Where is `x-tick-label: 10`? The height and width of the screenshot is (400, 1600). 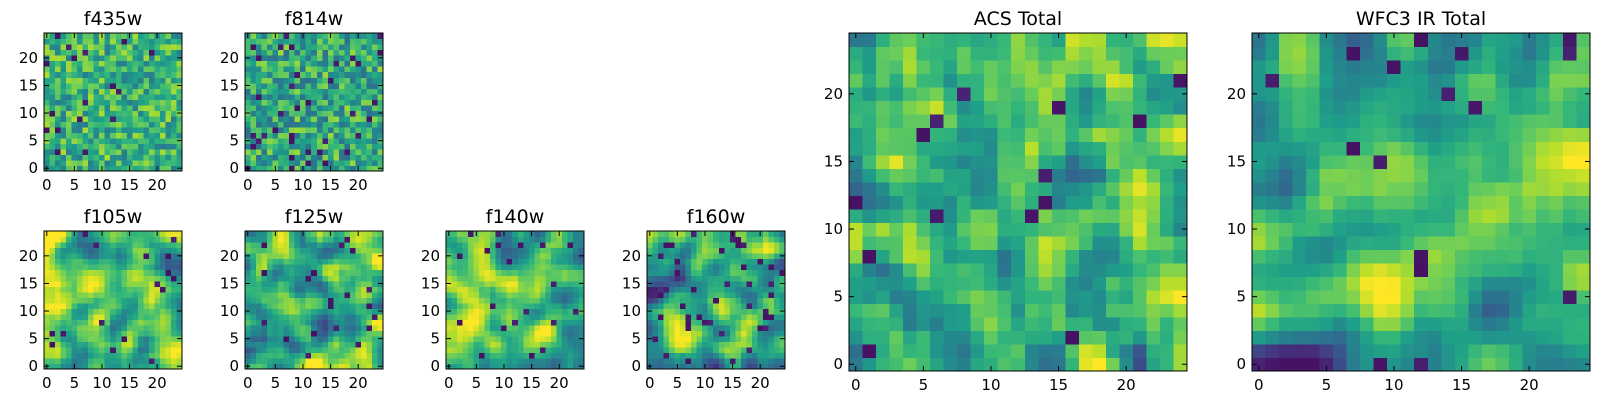
x-tick-label: 10 is located at coordinates (101, 383).